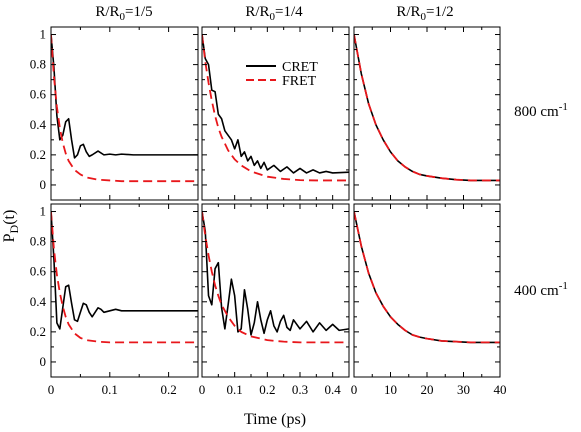 The image size is (581, 432). What do you see at coordinates (123, 13) in the screenshot?
I see `column-title-1: R/R0=1/5` at bounding box center [123, 13].